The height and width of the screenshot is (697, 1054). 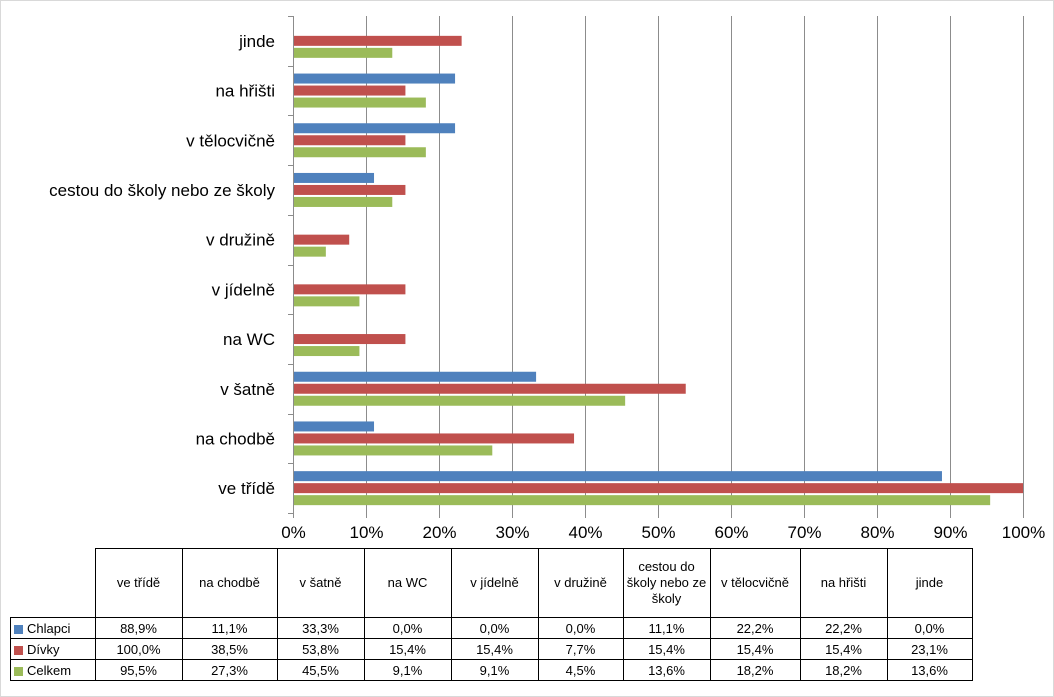 I want to click on table-cell: 45,5%, so click(x=320, y=670).